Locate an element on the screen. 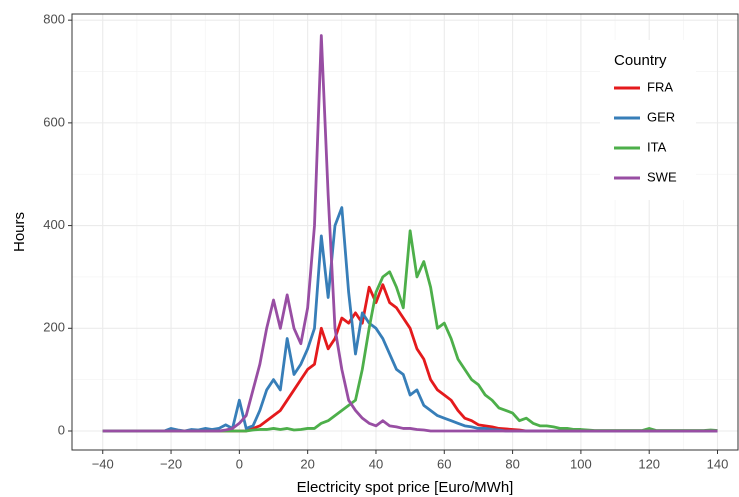 The height and width of the screenshot is (497, 739). x-tick-label: 60 is located at coordinates (444, 463).